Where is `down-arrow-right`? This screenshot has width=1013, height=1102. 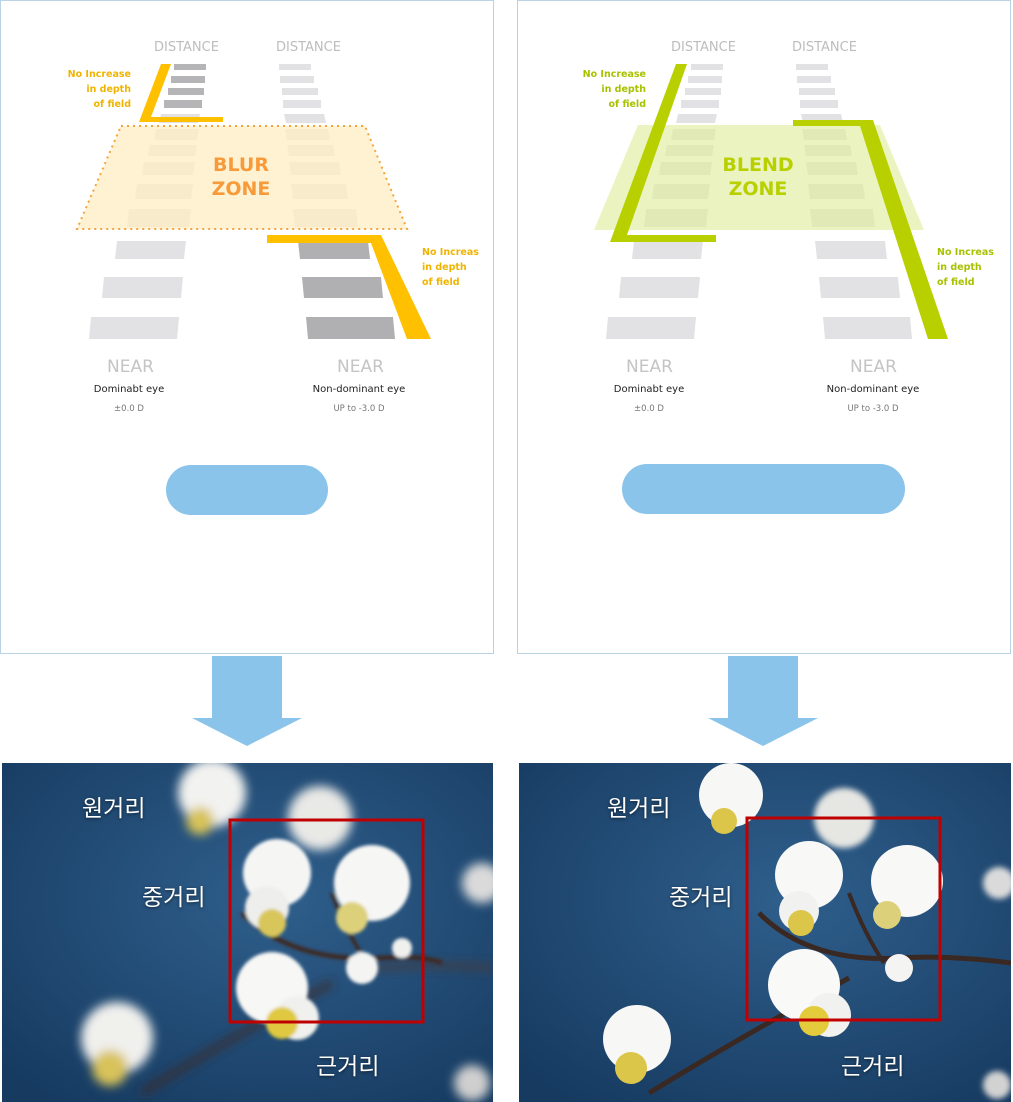 down-arrow-right is located at coordinates (763, 701).